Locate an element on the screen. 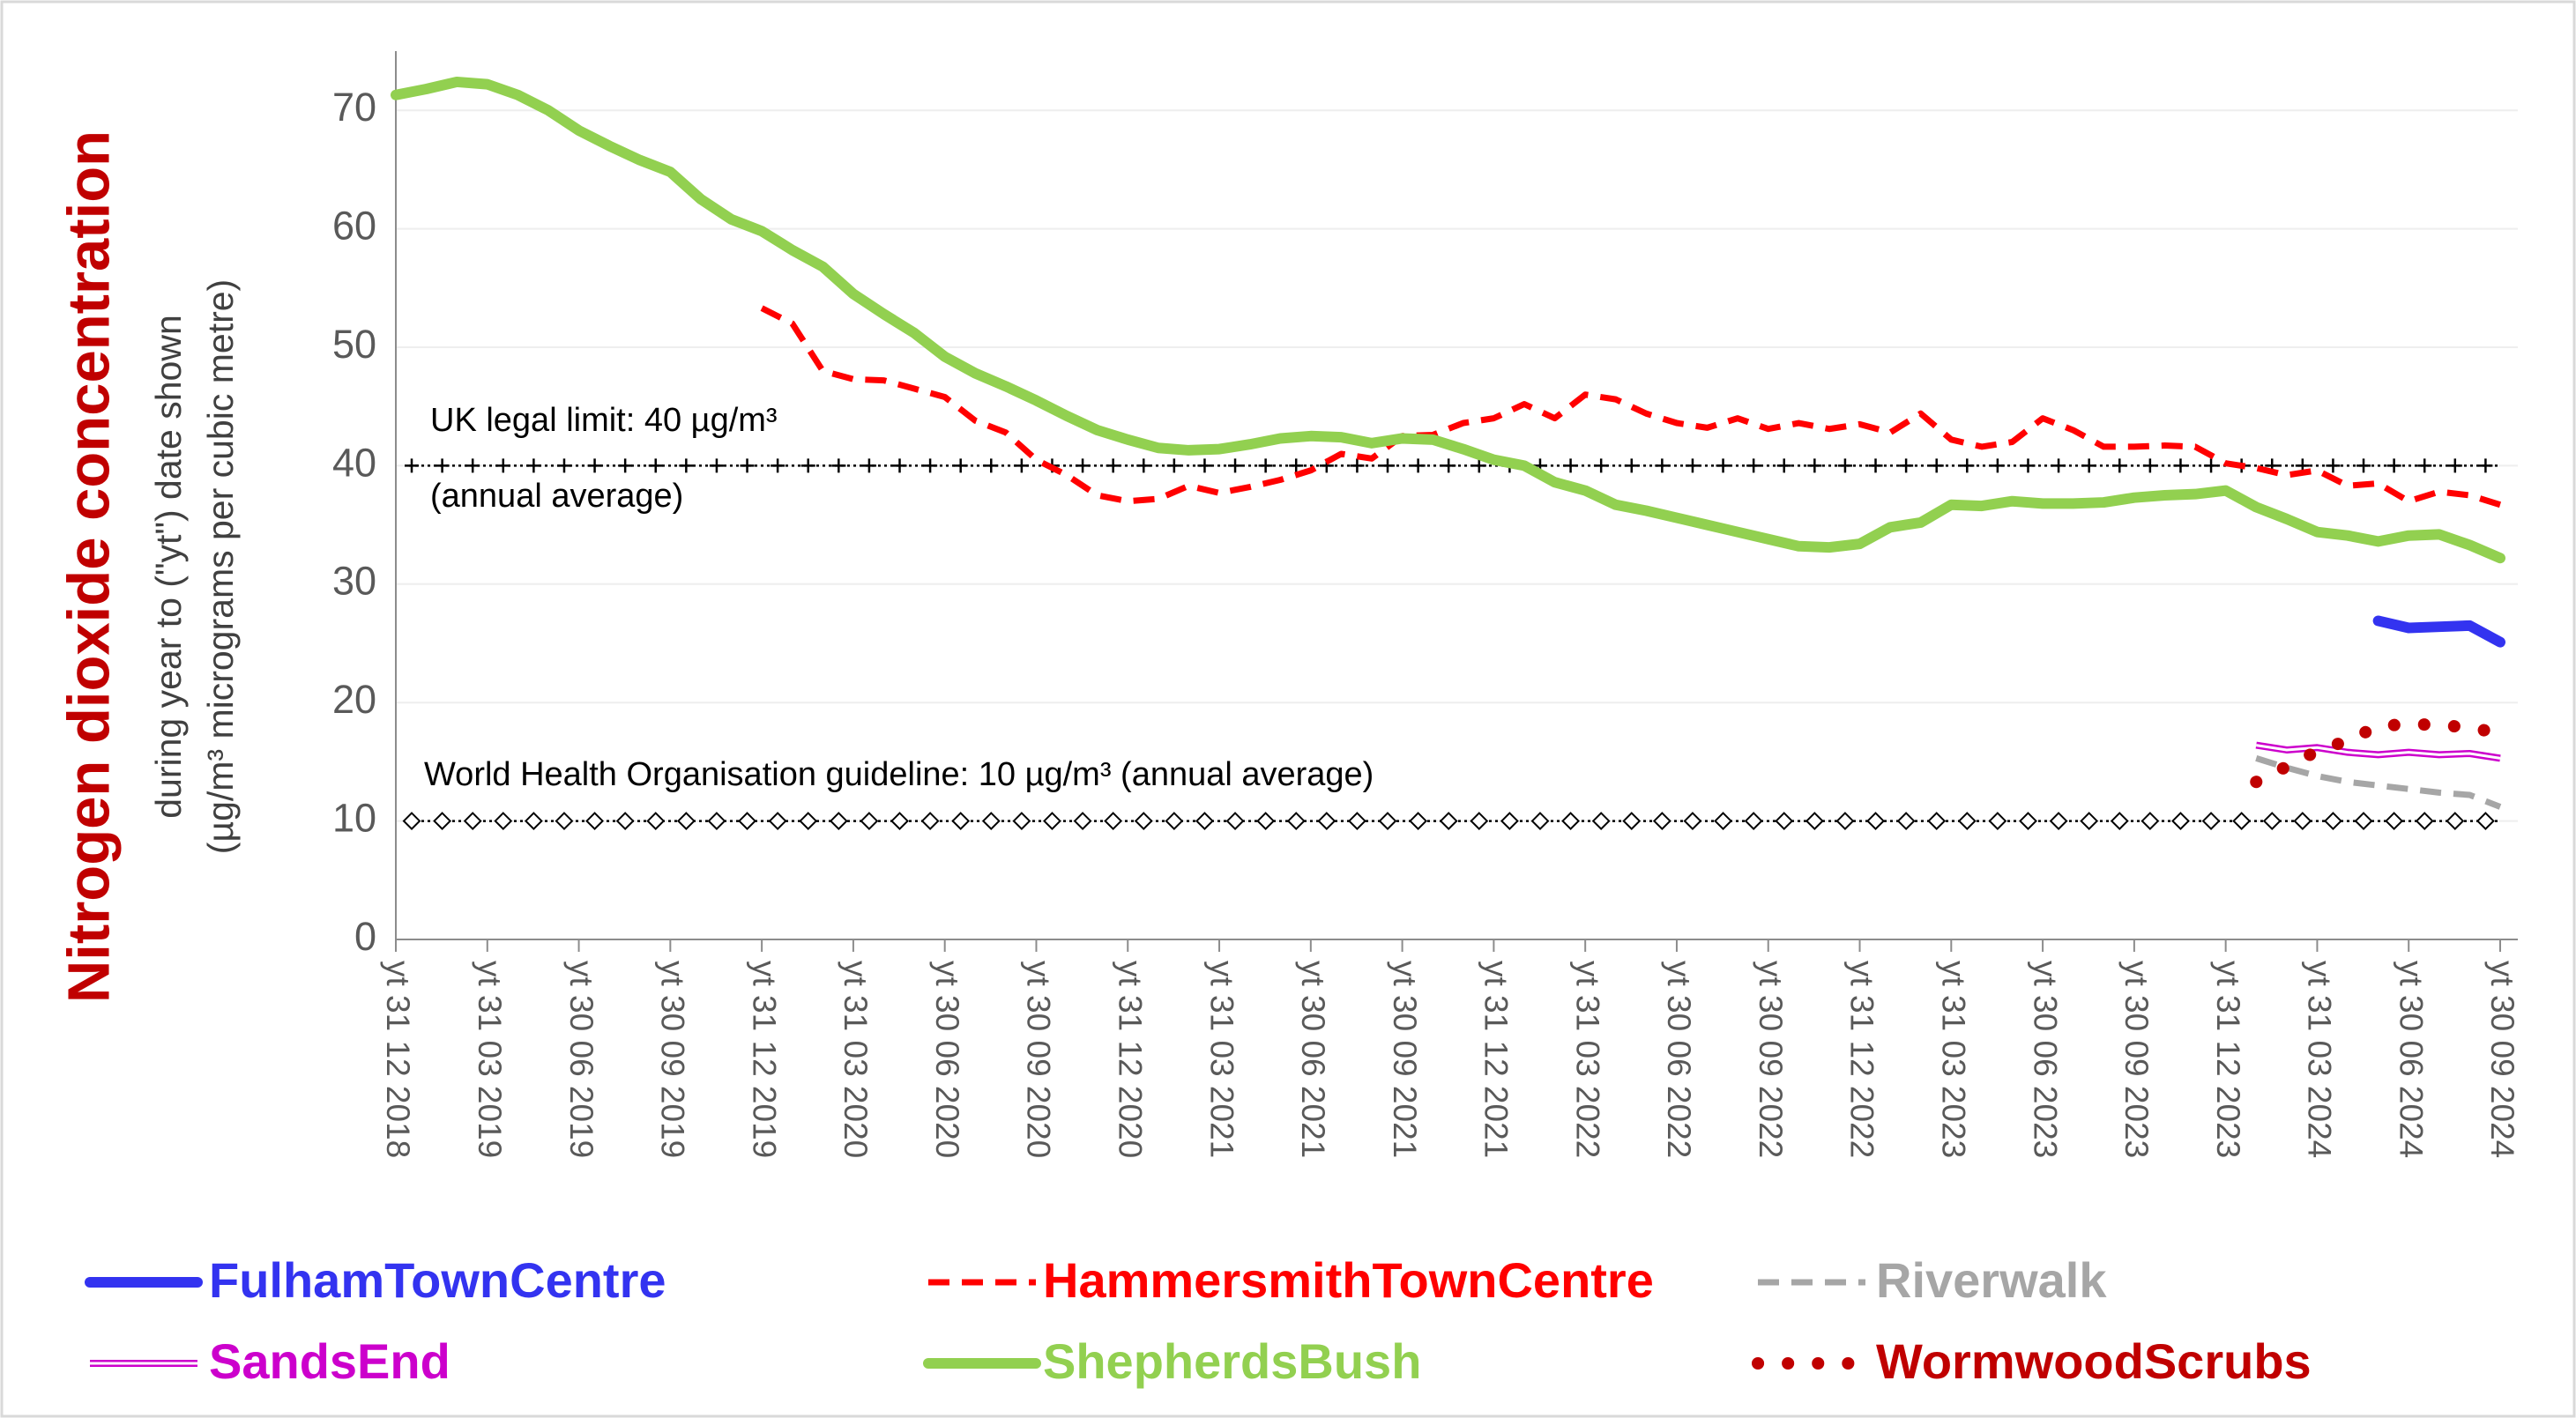 This screenshot has width=2576, height=1418. y-tick-label: 30 is located at coordinates (354, 581).